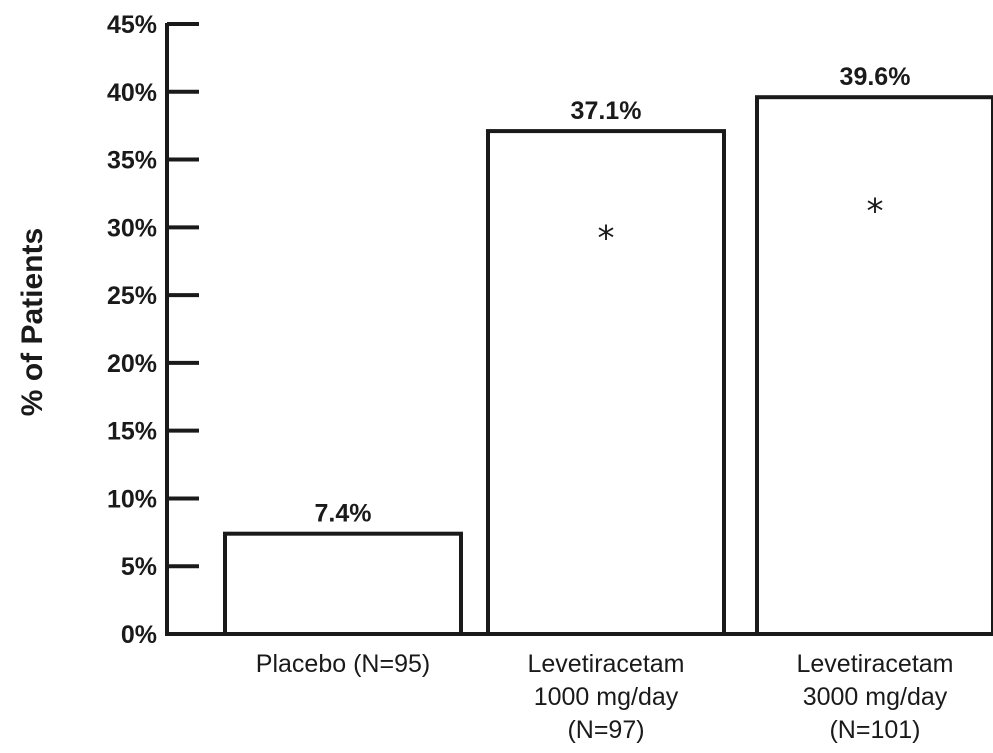  I want to click on y-tick-label: 10%, so click(132, 499).